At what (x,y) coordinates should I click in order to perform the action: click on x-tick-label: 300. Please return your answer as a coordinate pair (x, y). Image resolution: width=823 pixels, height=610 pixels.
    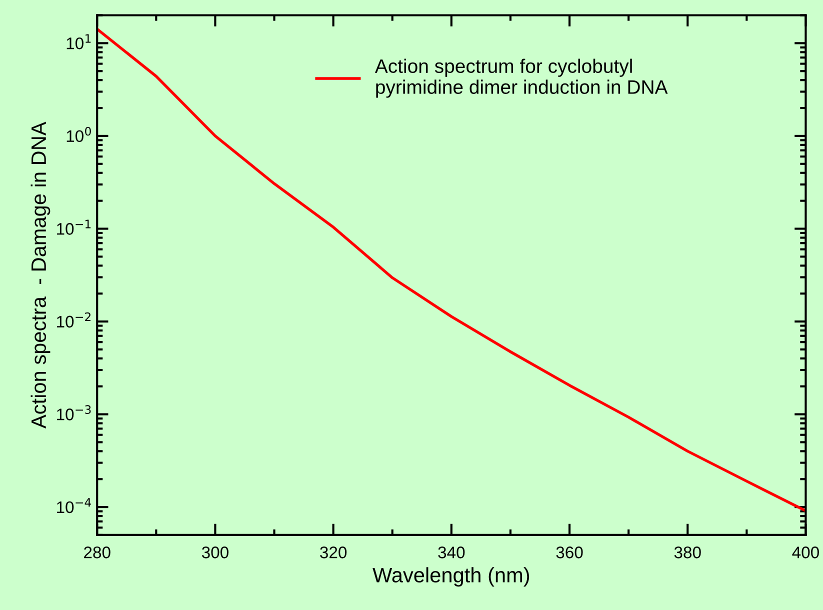
    Looking at the image, I should click on (215, 552).